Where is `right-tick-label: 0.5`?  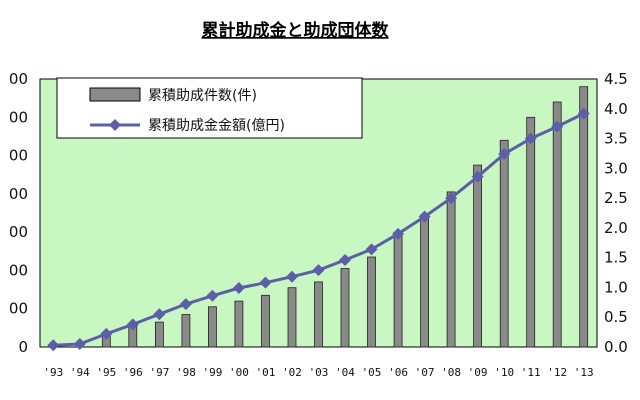 right-tick-label: 0.5 is located at coordinates (616, 317).